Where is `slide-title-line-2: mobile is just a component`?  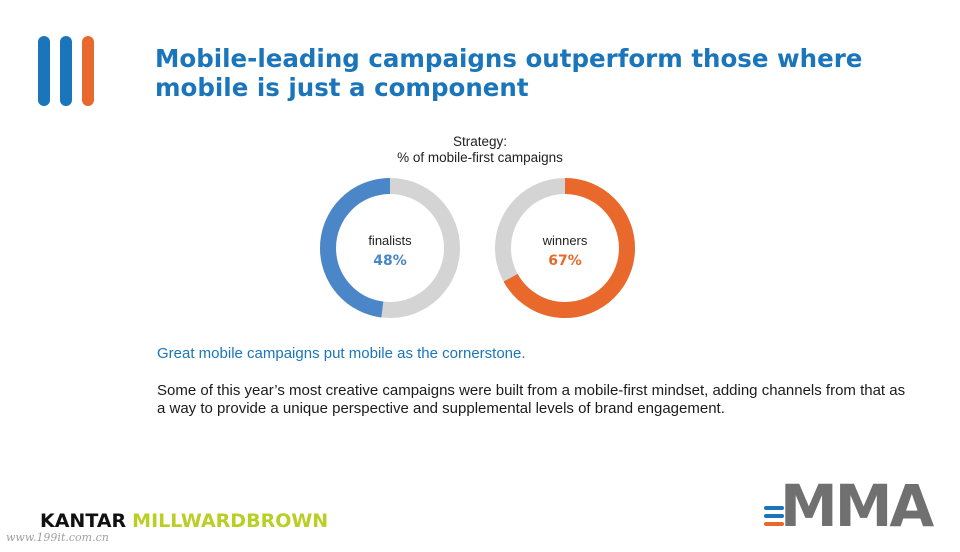 slide-title-line-2: mobile is just a component is located at coordinates (342, 87).